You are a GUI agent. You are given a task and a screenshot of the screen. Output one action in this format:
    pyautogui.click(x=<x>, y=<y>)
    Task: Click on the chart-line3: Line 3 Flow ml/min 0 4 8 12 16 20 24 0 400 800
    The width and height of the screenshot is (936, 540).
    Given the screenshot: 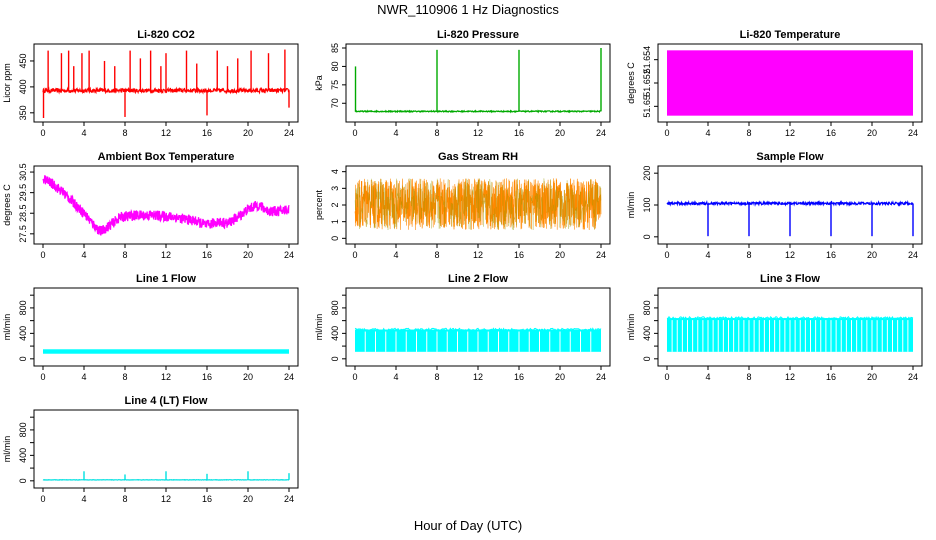 What is the action you would take?
    pyautogui.click(x=774, y=327)
    